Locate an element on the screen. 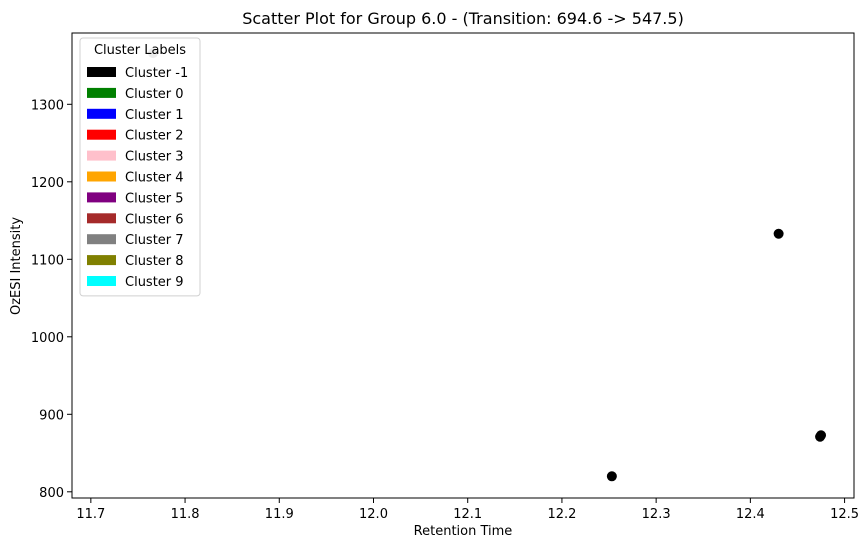 Image resolution: width=863 pixels, height=547 pixels. y-tick-label-1: 900 is located at coordinates (51, 415).